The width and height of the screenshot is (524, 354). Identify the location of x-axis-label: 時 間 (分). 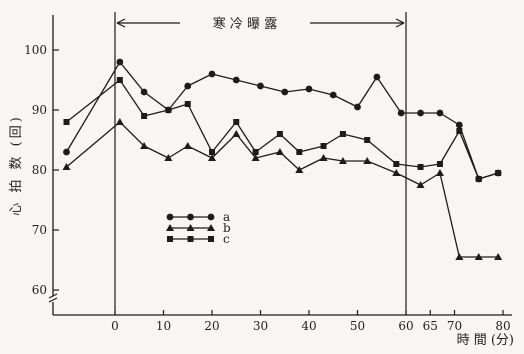
(485, 340).